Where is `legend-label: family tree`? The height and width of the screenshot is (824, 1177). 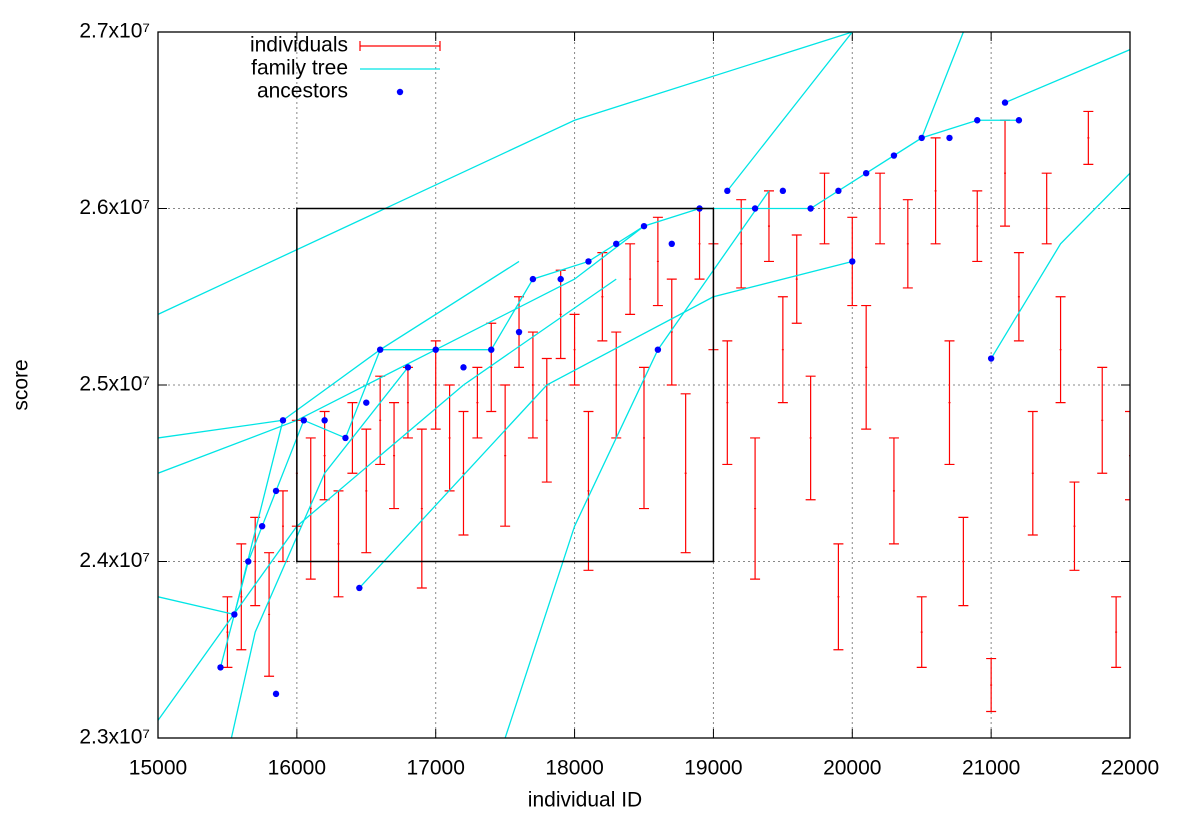 legend-label: family tree is located at coordinates (299, 68).